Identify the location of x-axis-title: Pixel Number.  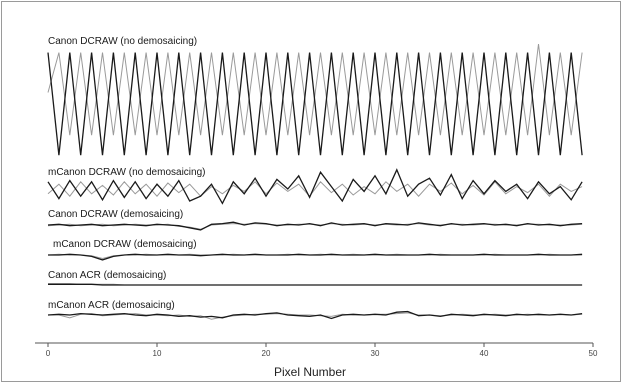
(310, 372).